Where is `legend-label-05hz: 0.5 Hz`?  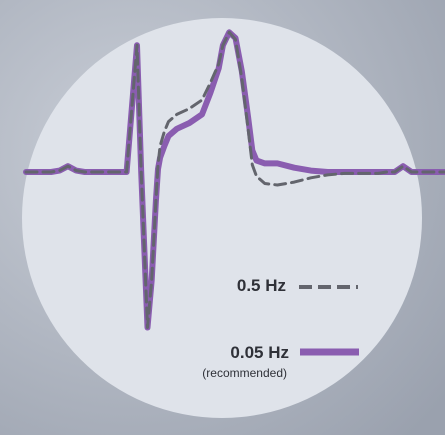
legend-label-05hz: 0.5 Hz is located at coordinates (261, 285).